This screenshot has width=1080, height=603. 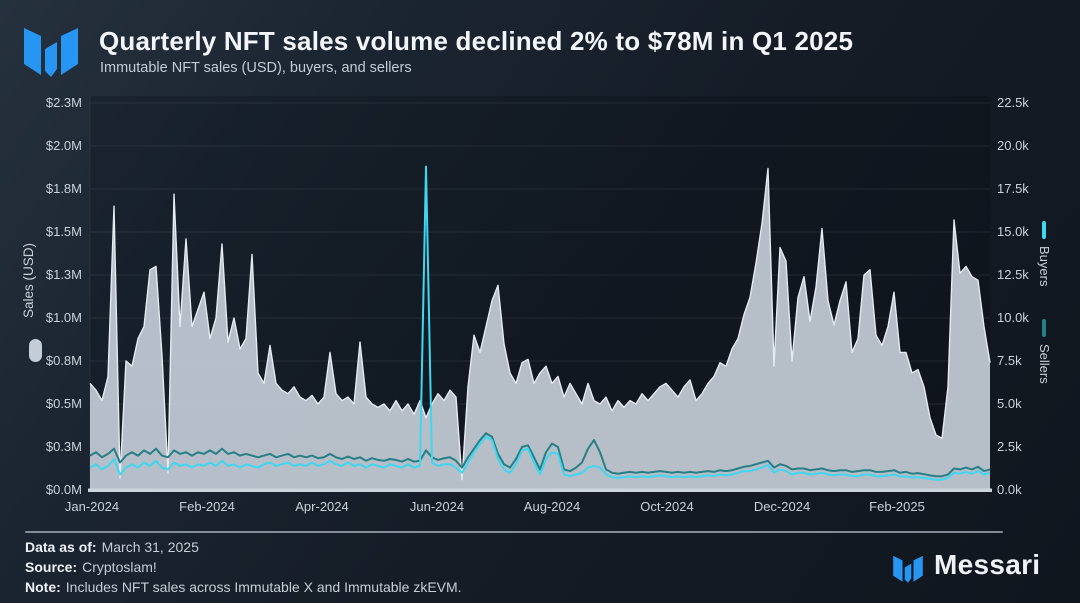 I want to click on buyers-legend-swatch, so click(x=1044, y=230).